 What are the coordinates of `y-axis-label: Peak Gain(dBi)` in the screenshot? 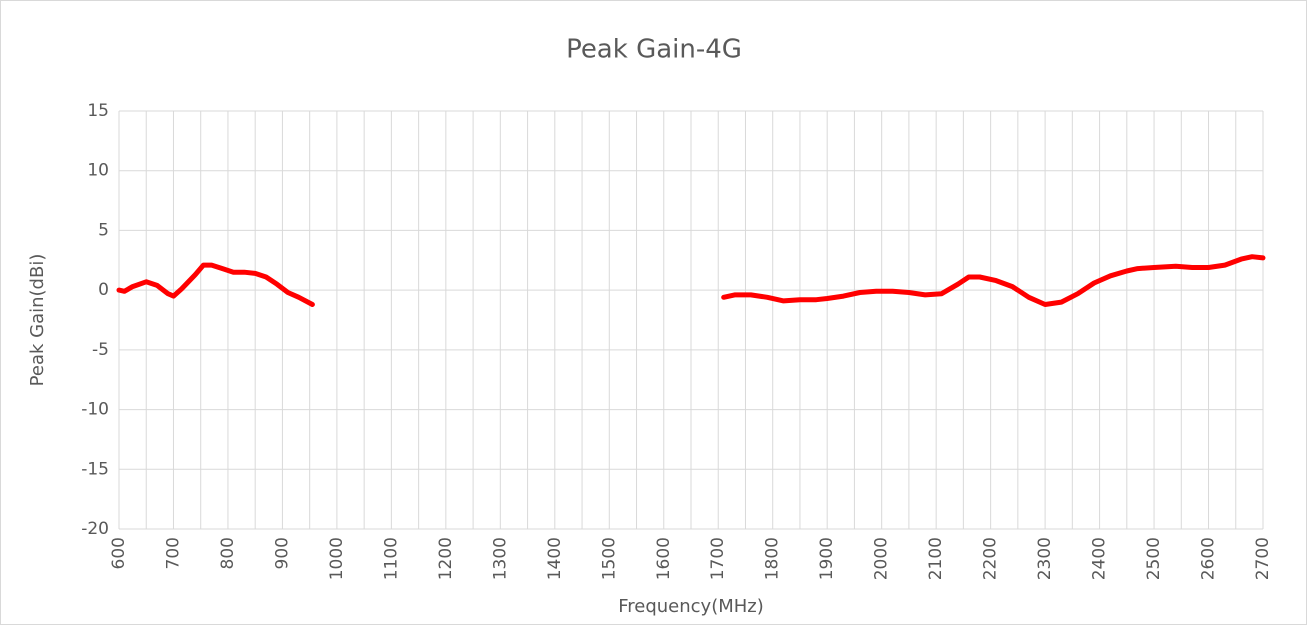 It's located at (37, 320).